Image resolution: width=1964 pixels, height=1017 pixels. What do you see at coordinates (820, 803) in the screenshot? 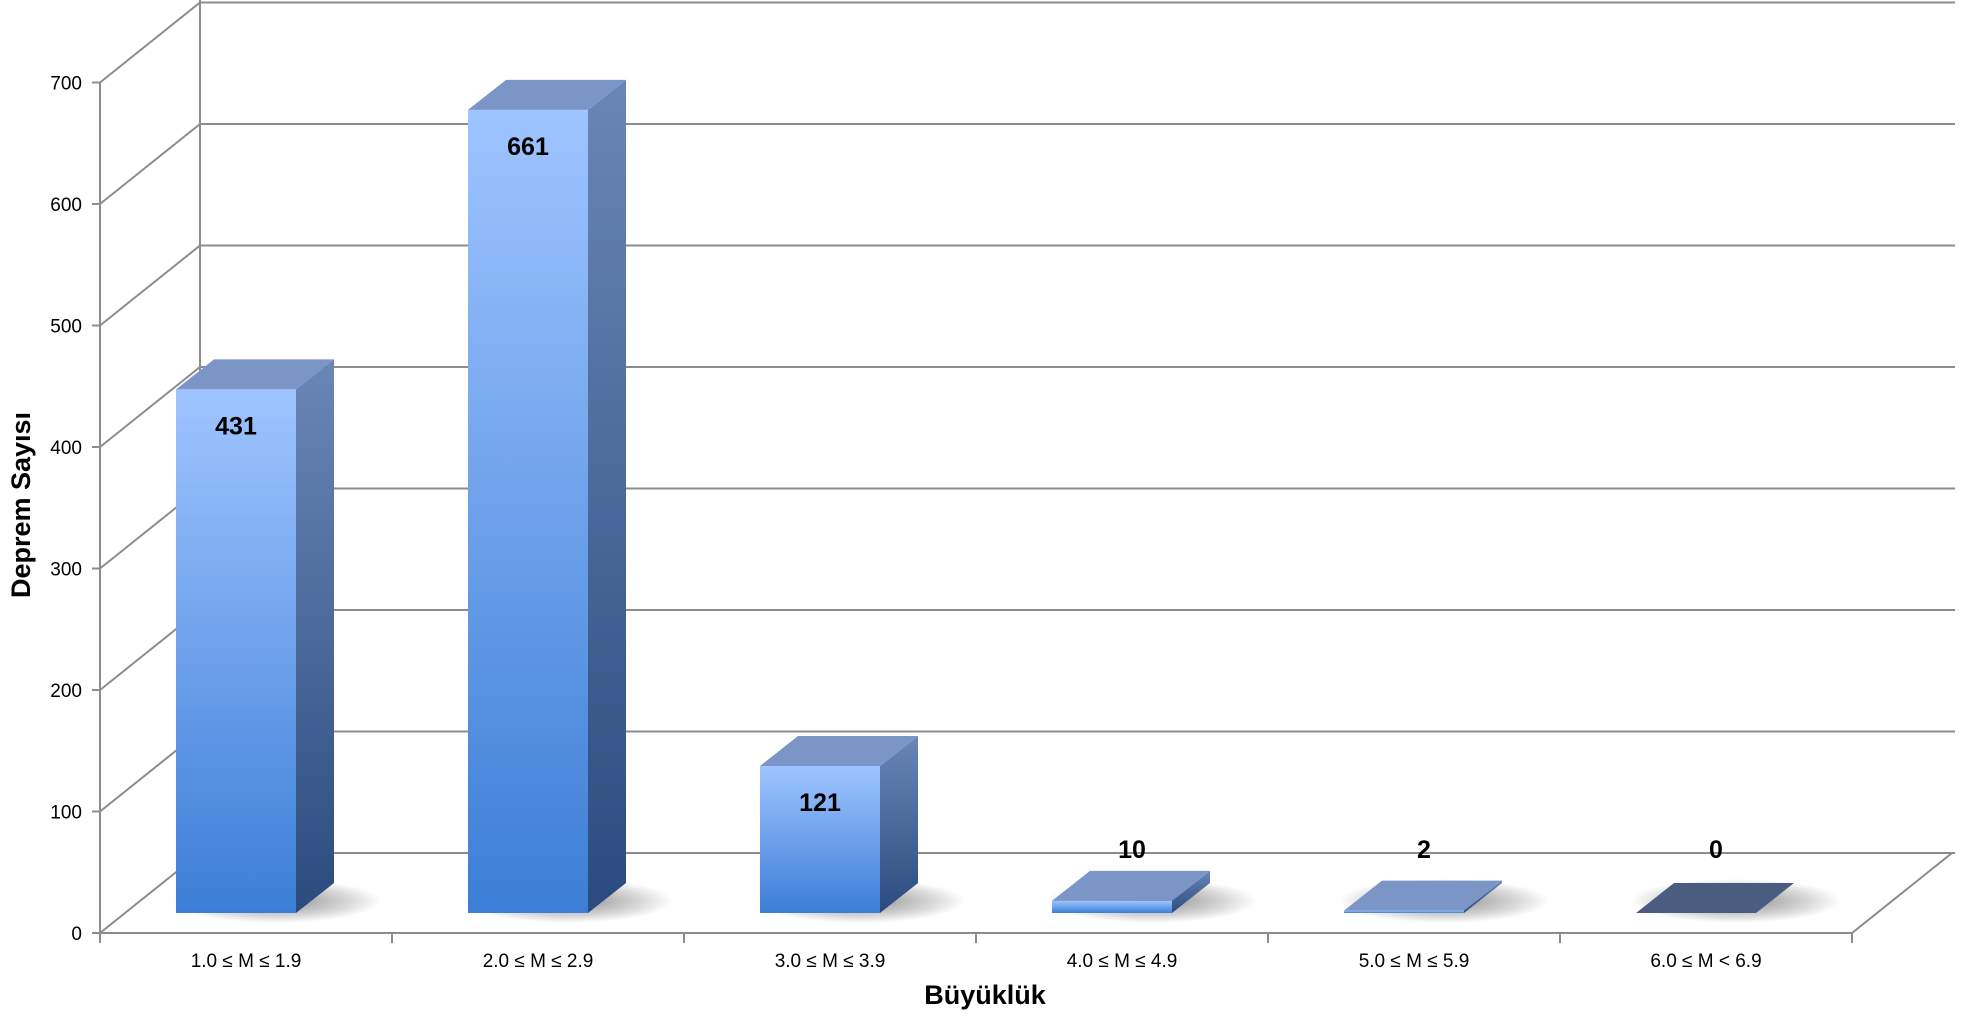
I see `data-label: 121` at bounding box center [820, 803].